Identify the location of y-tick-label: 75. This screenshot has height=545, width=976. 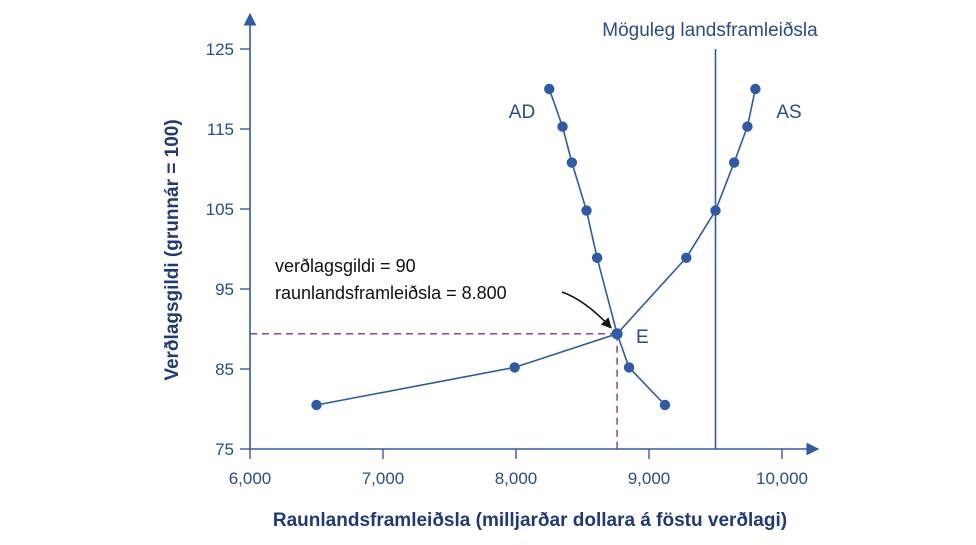
(224, 449).